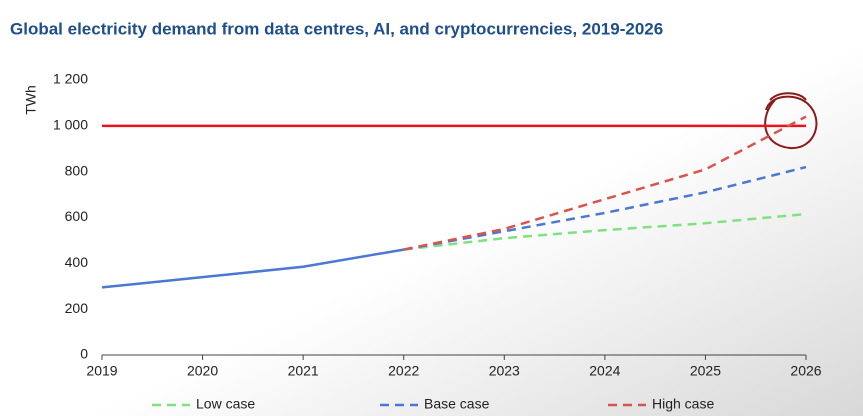  Describe the element at coordinates (77, 262) in the screenshot. I see `y-tick-label: 400` at that location.